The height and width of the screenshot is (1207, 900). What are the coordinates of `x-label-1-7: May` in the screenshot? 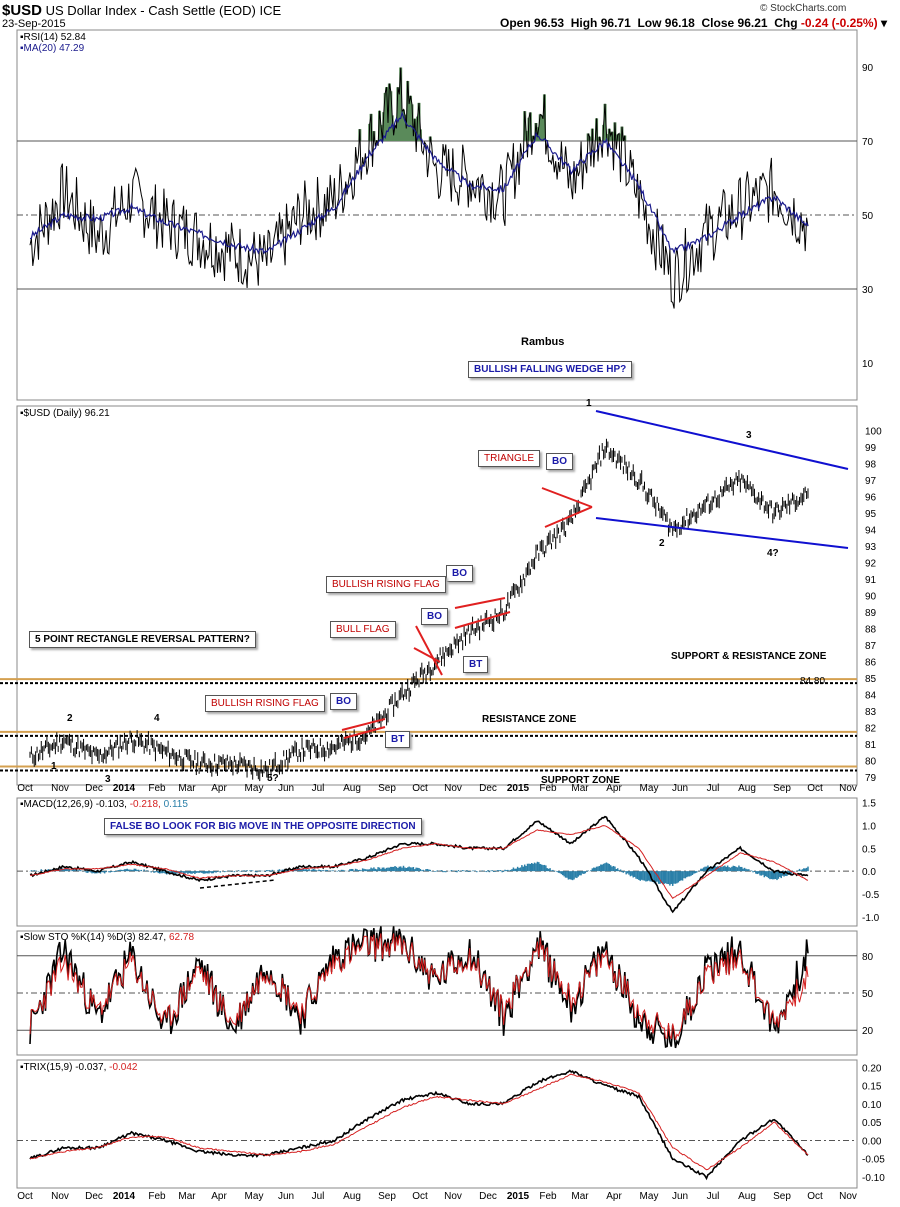 It's located at (254, 1196).